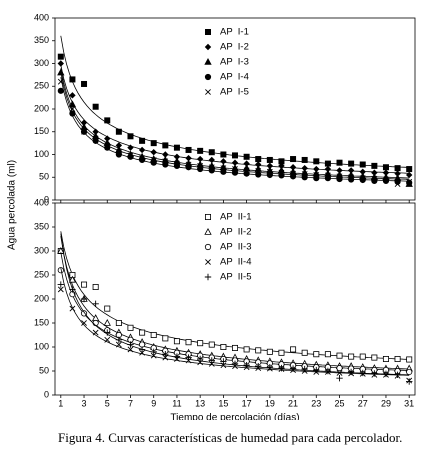 The width and height of the screenshot is (432, 469). Describe the element at coordinates (84, 403) in the screenshot. I see `x-tick-label: 3` at that location.